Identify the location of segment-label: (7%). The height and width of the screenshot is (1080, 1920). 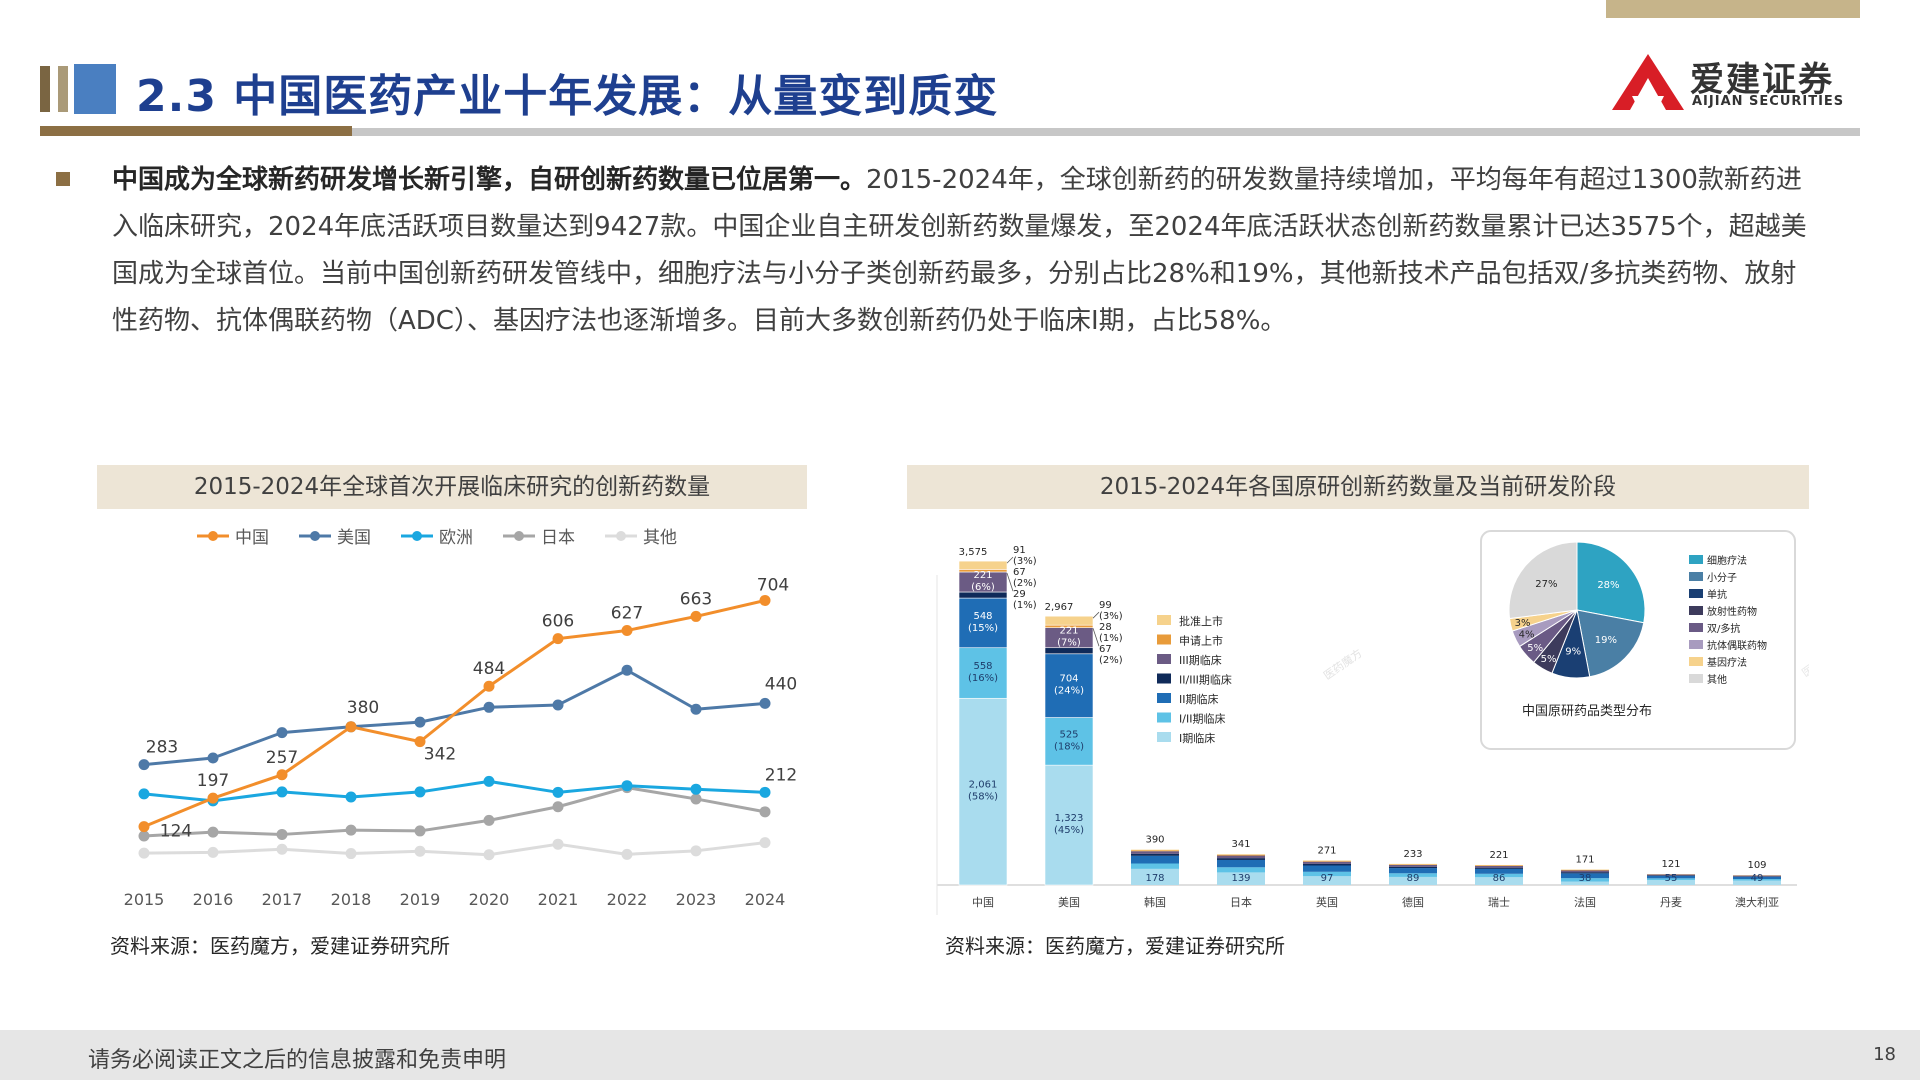
(1069, 643).